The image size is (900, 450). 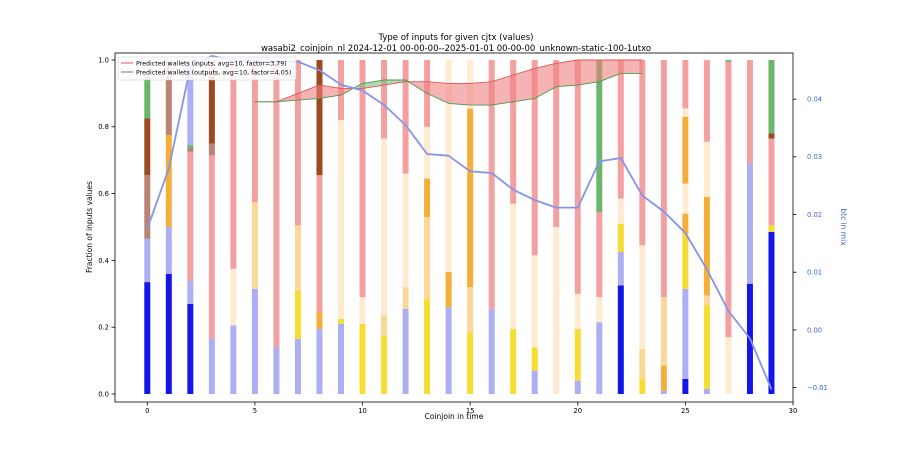 What do you see at coordinates (814, 100) in the screenshot?
I see `y2-tick-label-0.04: 0.04` at bounding box center [814, 100].